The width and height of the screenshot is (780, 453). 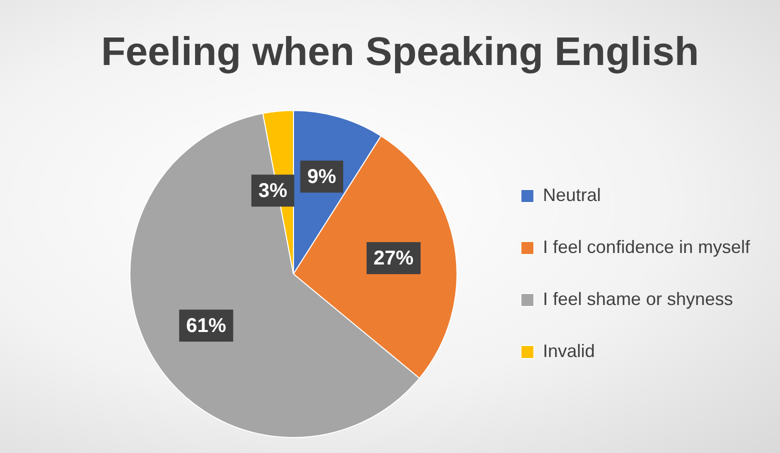 I want to click on data-label: 27%, so click(x=394, y=259).